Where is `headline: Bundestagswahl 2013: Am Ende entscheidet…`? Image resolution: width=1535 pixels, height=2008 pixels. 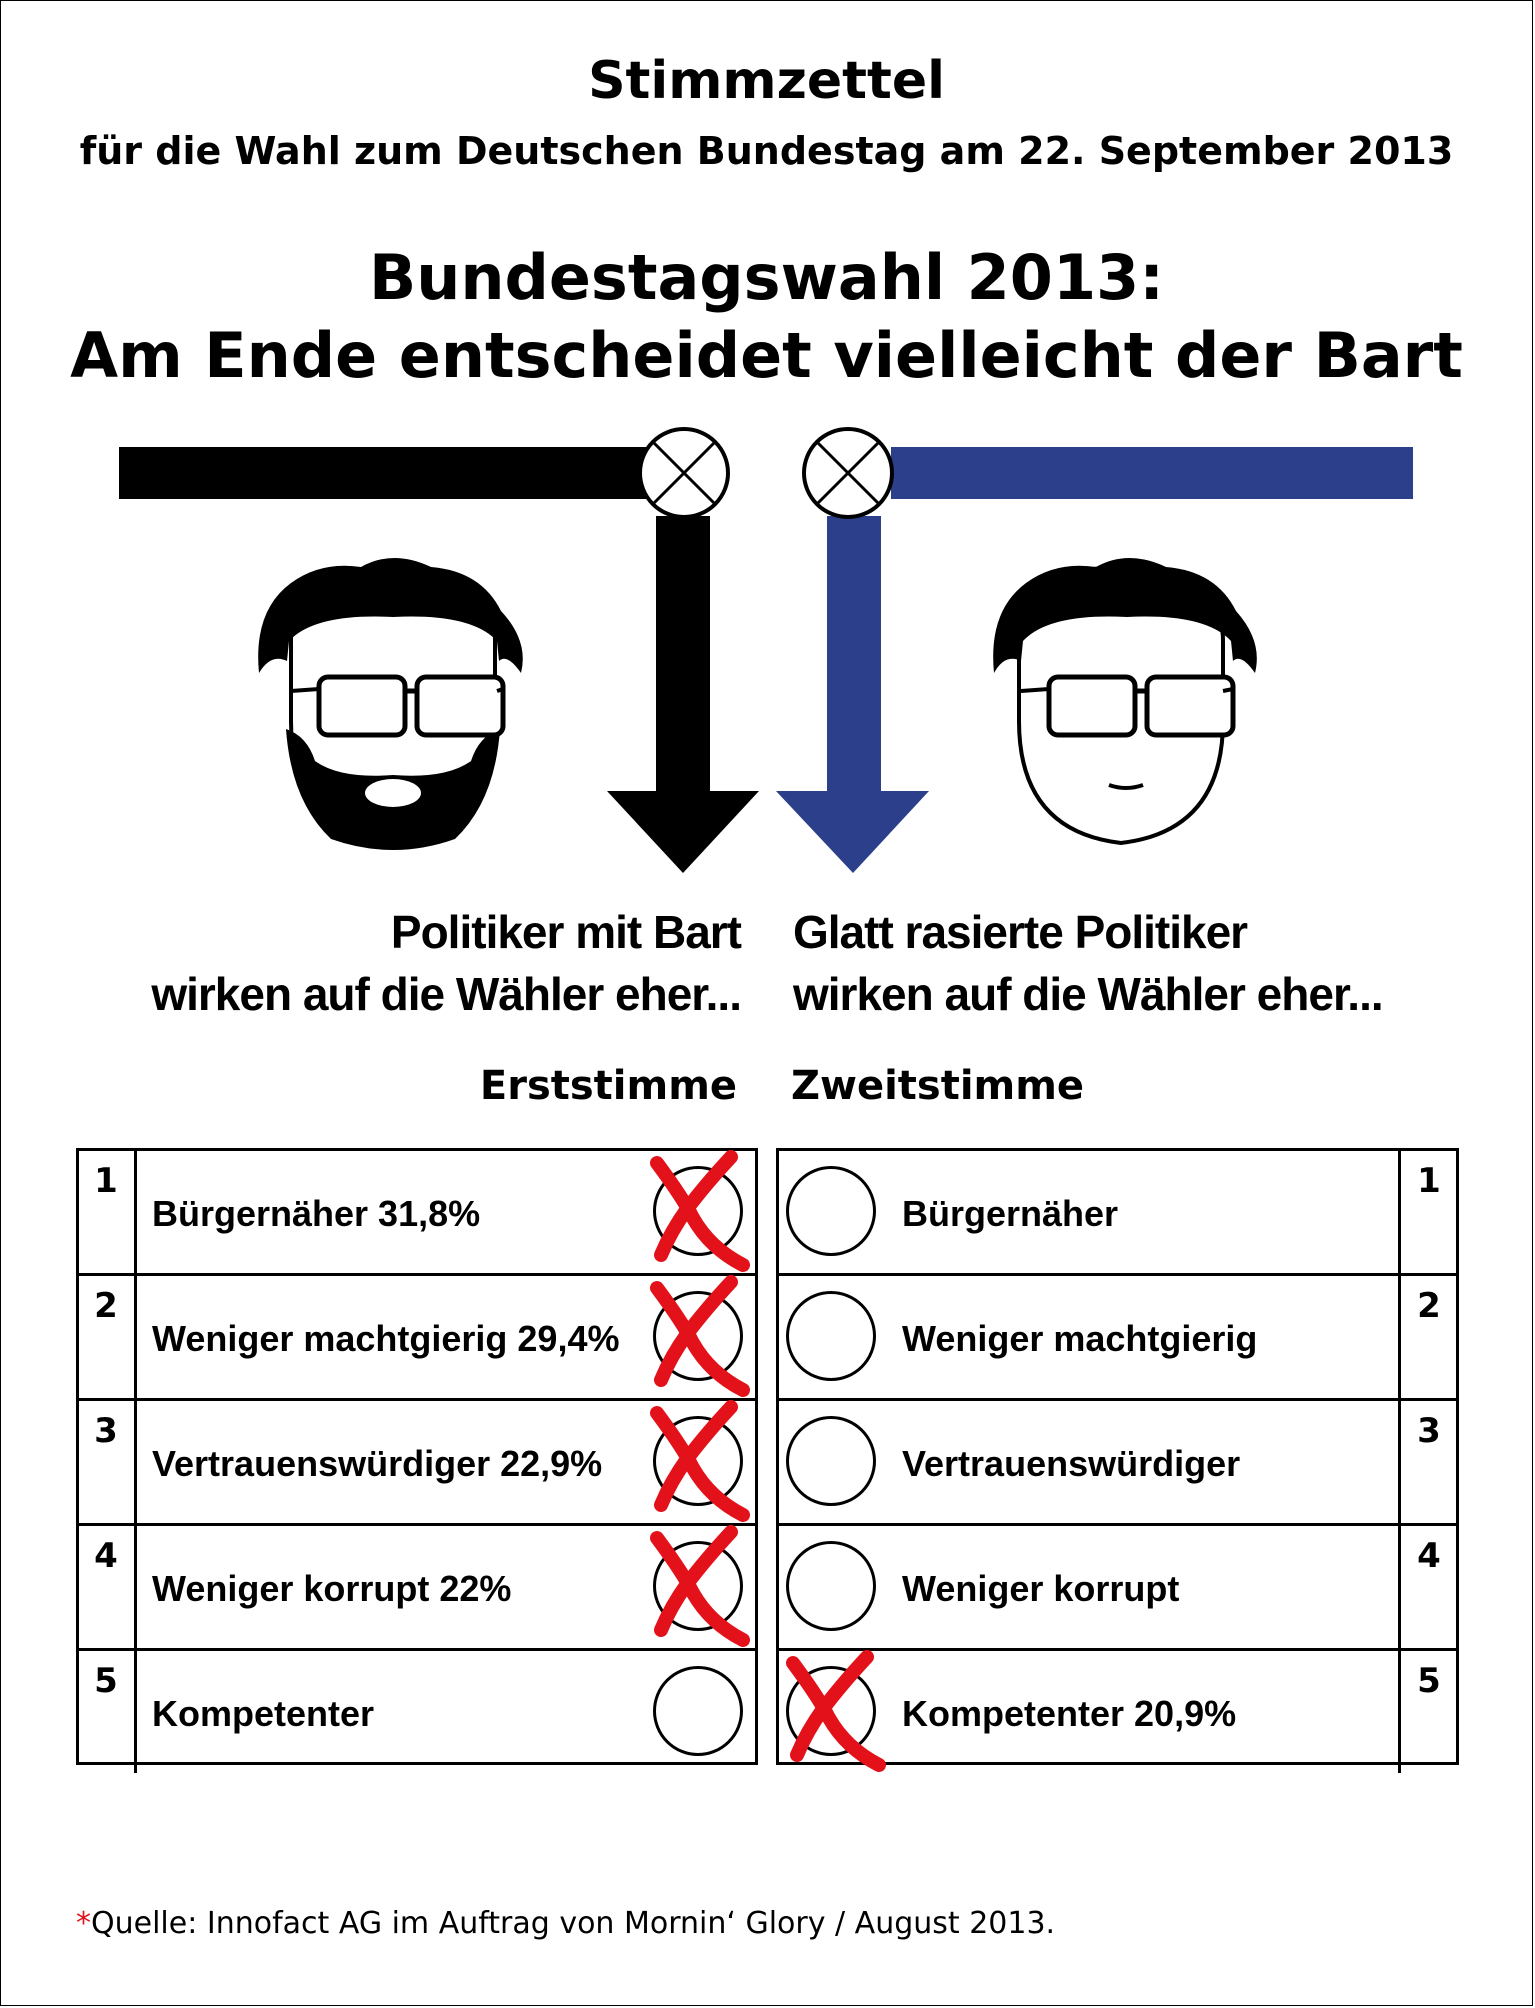 headline: Bundestagswahl 2013: Am Ende entscheidet… is located at coordinates (766, 317).